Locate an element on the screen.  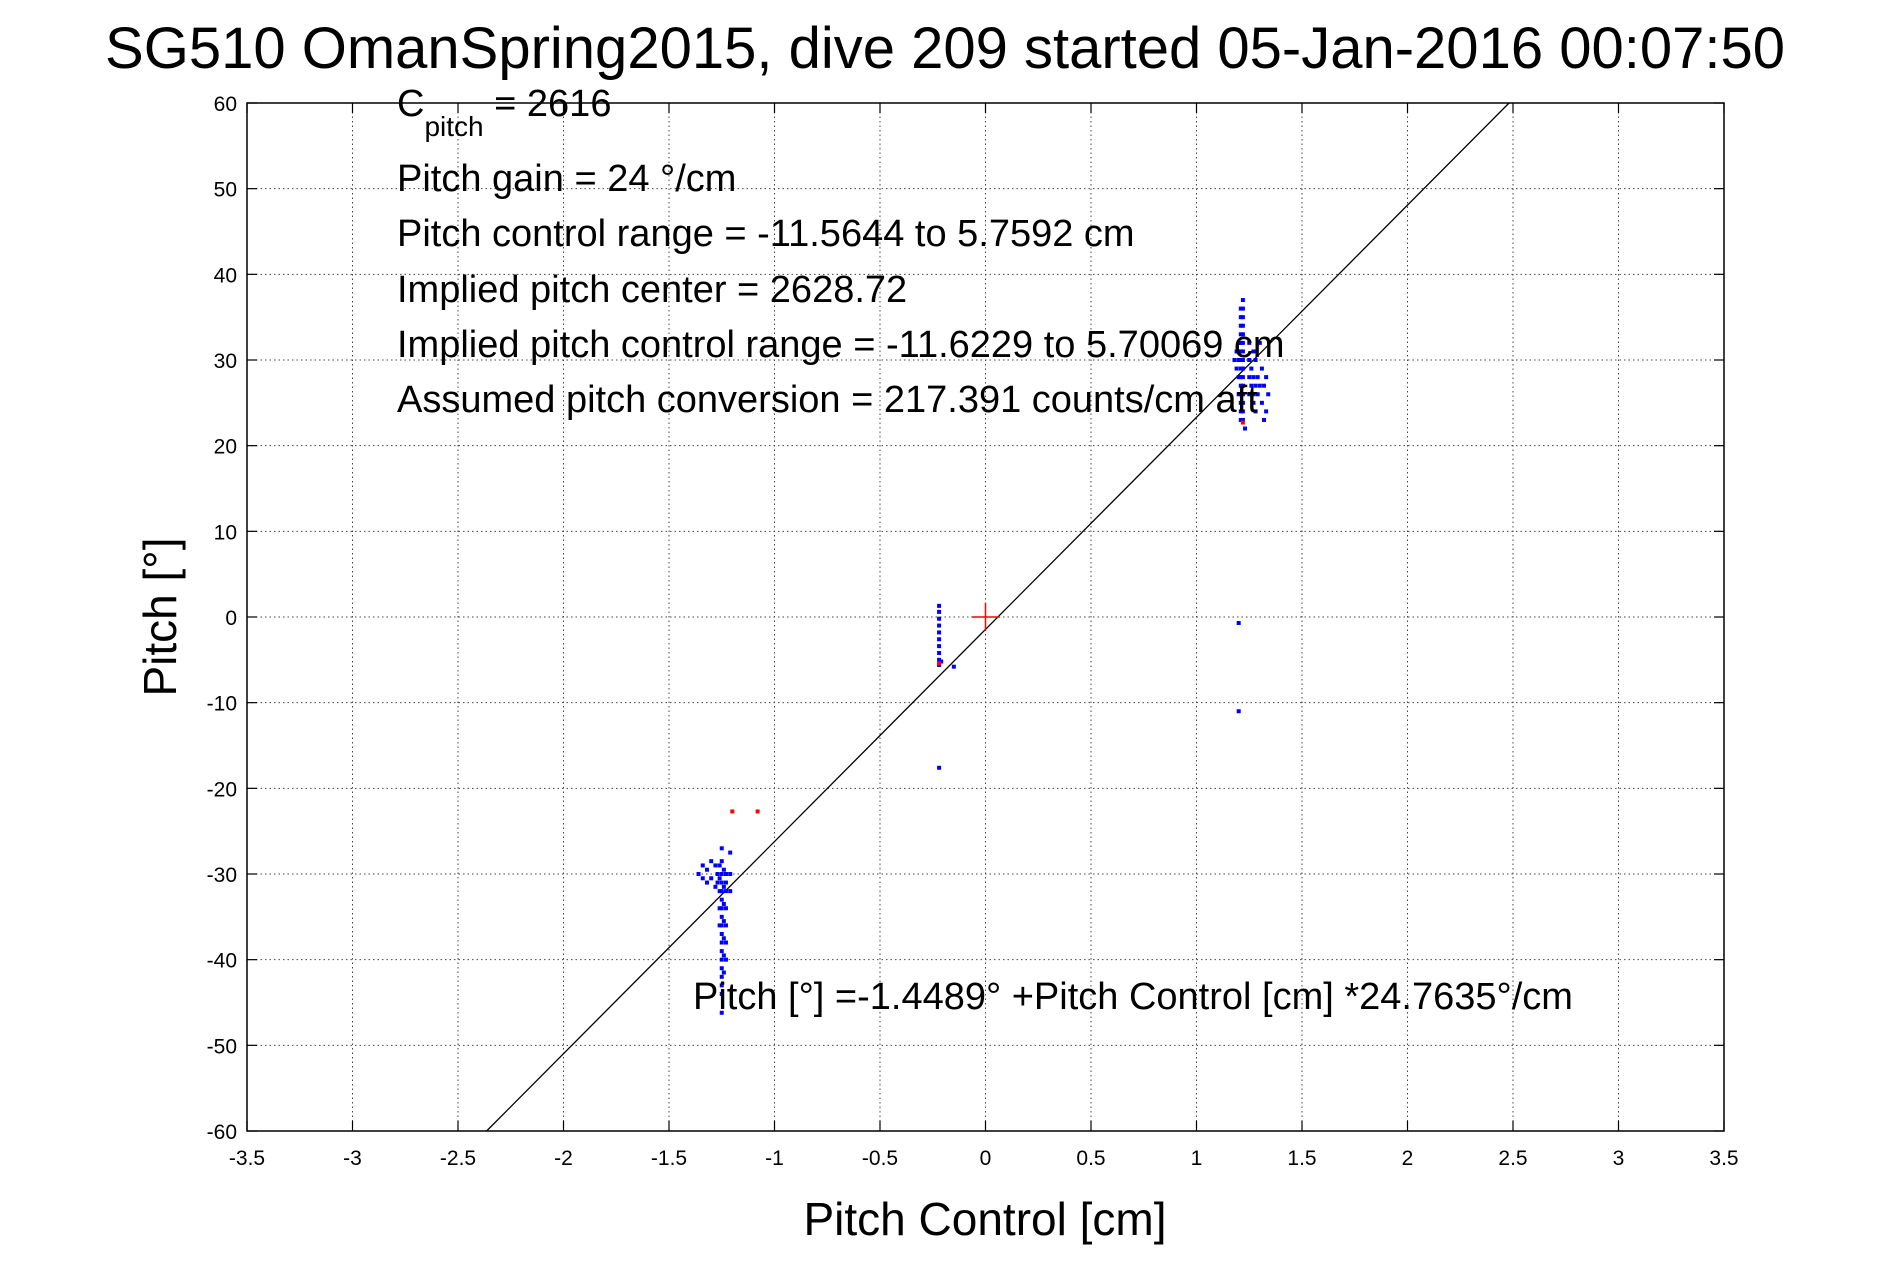
y-tick-label: 0 is located at coordinates (231, 618).